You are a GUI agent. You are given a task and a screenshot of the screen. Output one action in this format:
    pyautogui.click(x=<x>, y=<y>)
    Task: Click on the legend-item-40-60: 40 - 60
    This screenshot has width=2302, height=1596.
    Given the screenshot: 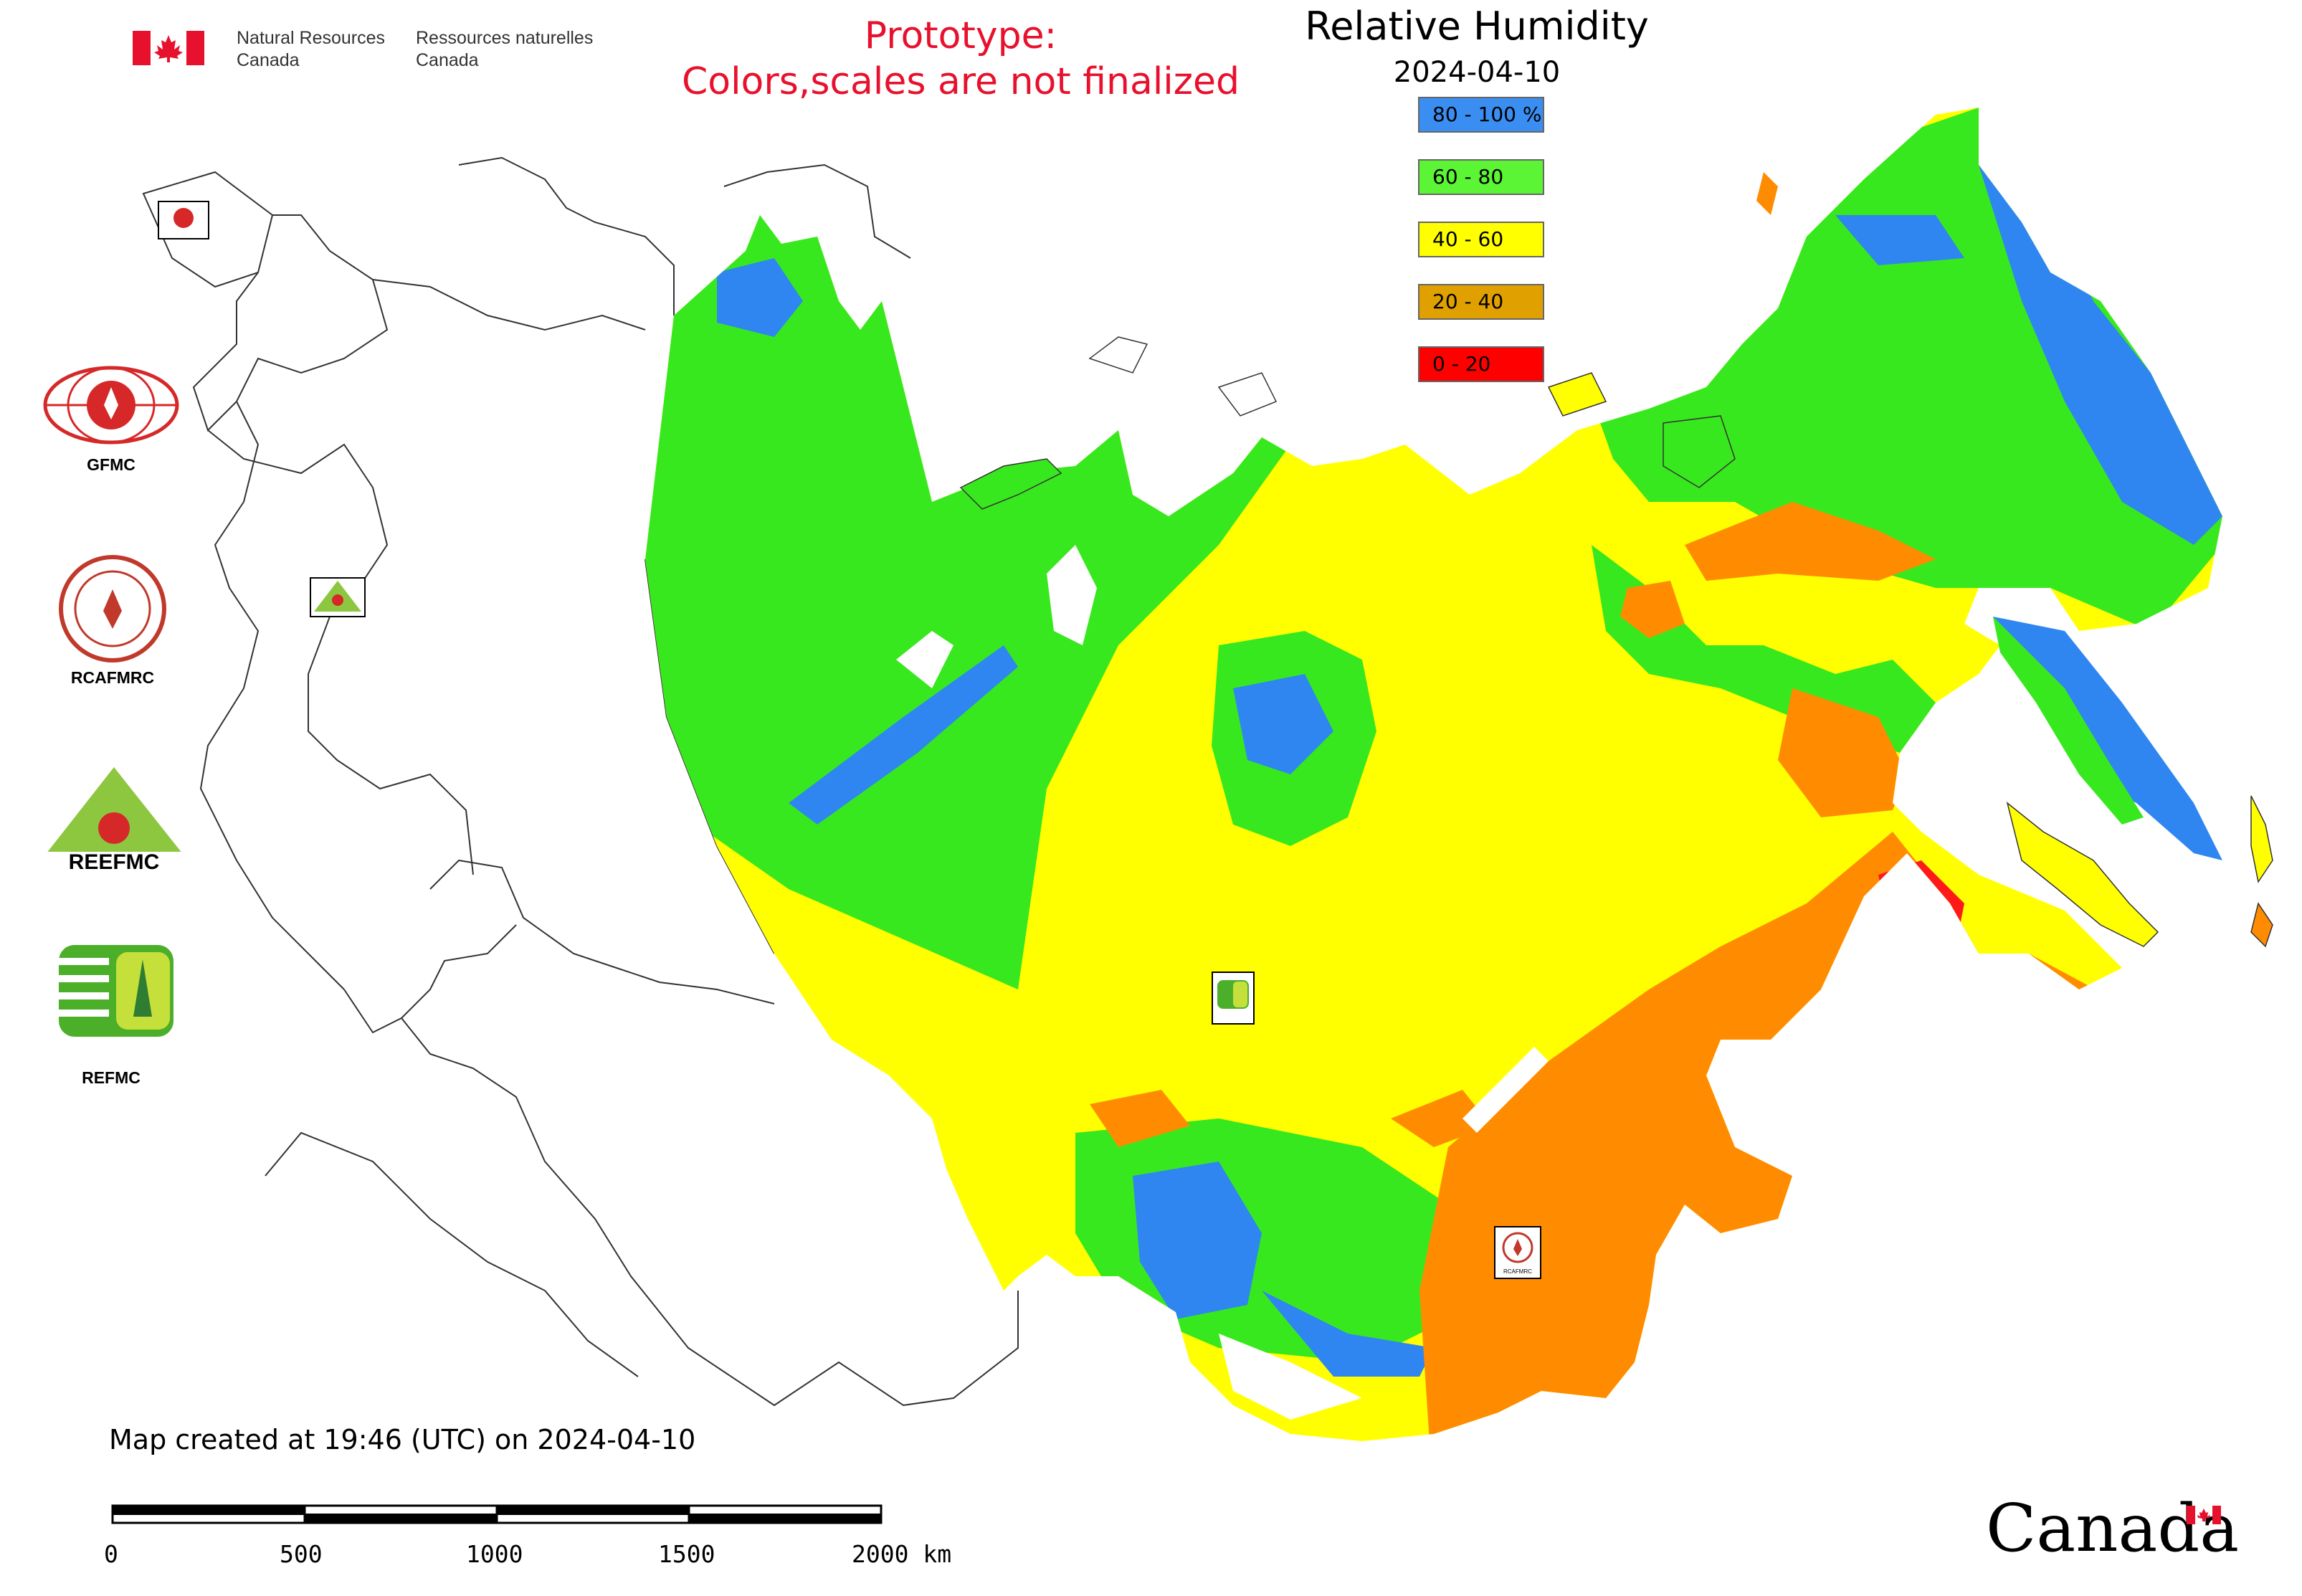 What is the action you would take?
    pyautogui.click(x=1481, y=239)
    